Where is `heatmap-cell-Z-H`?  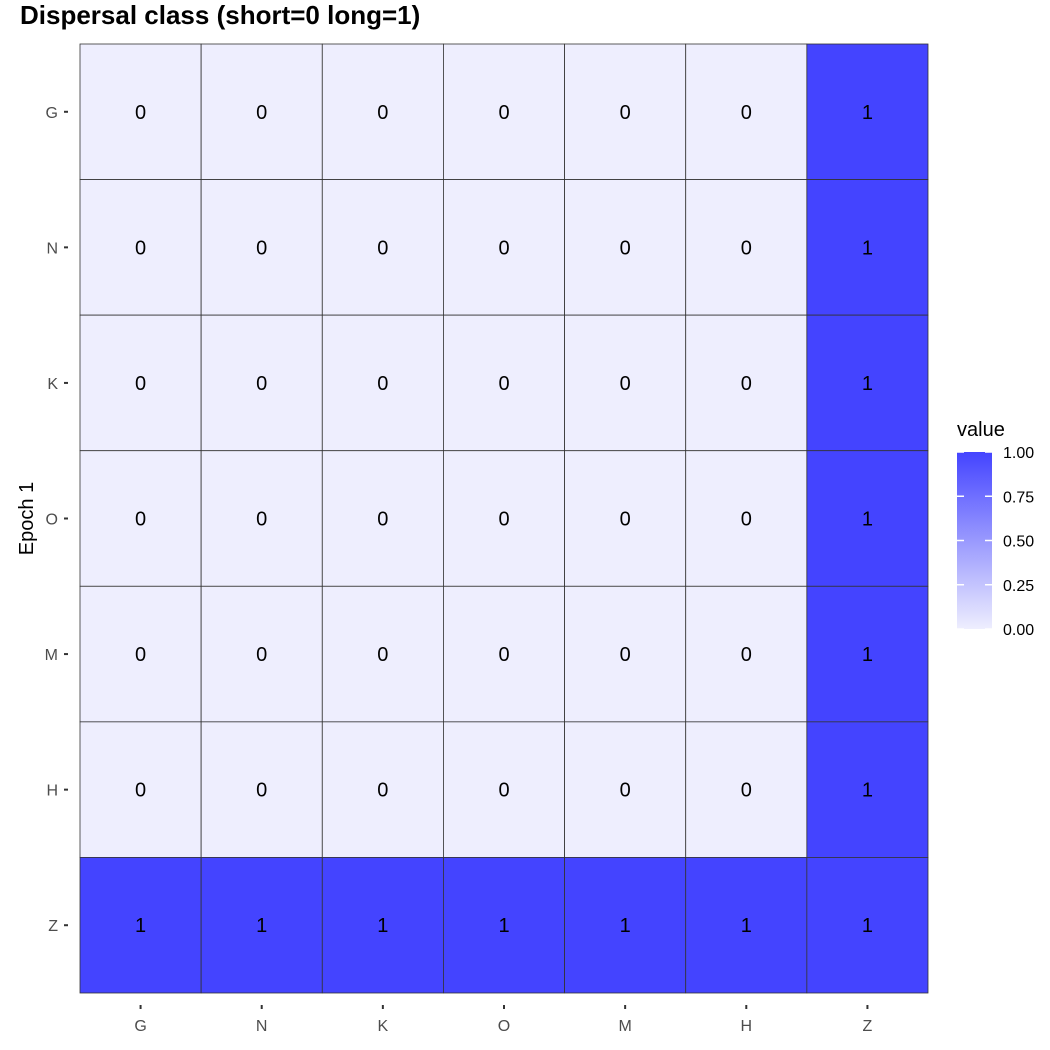
heatmap-cell-Z-H is located at coordinates (746, 925).